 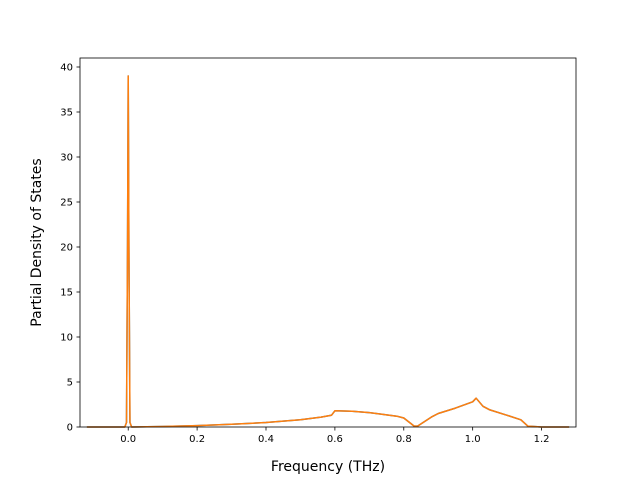 I want to click on x-tick-label: 0.0, so click(x=128, y=439).